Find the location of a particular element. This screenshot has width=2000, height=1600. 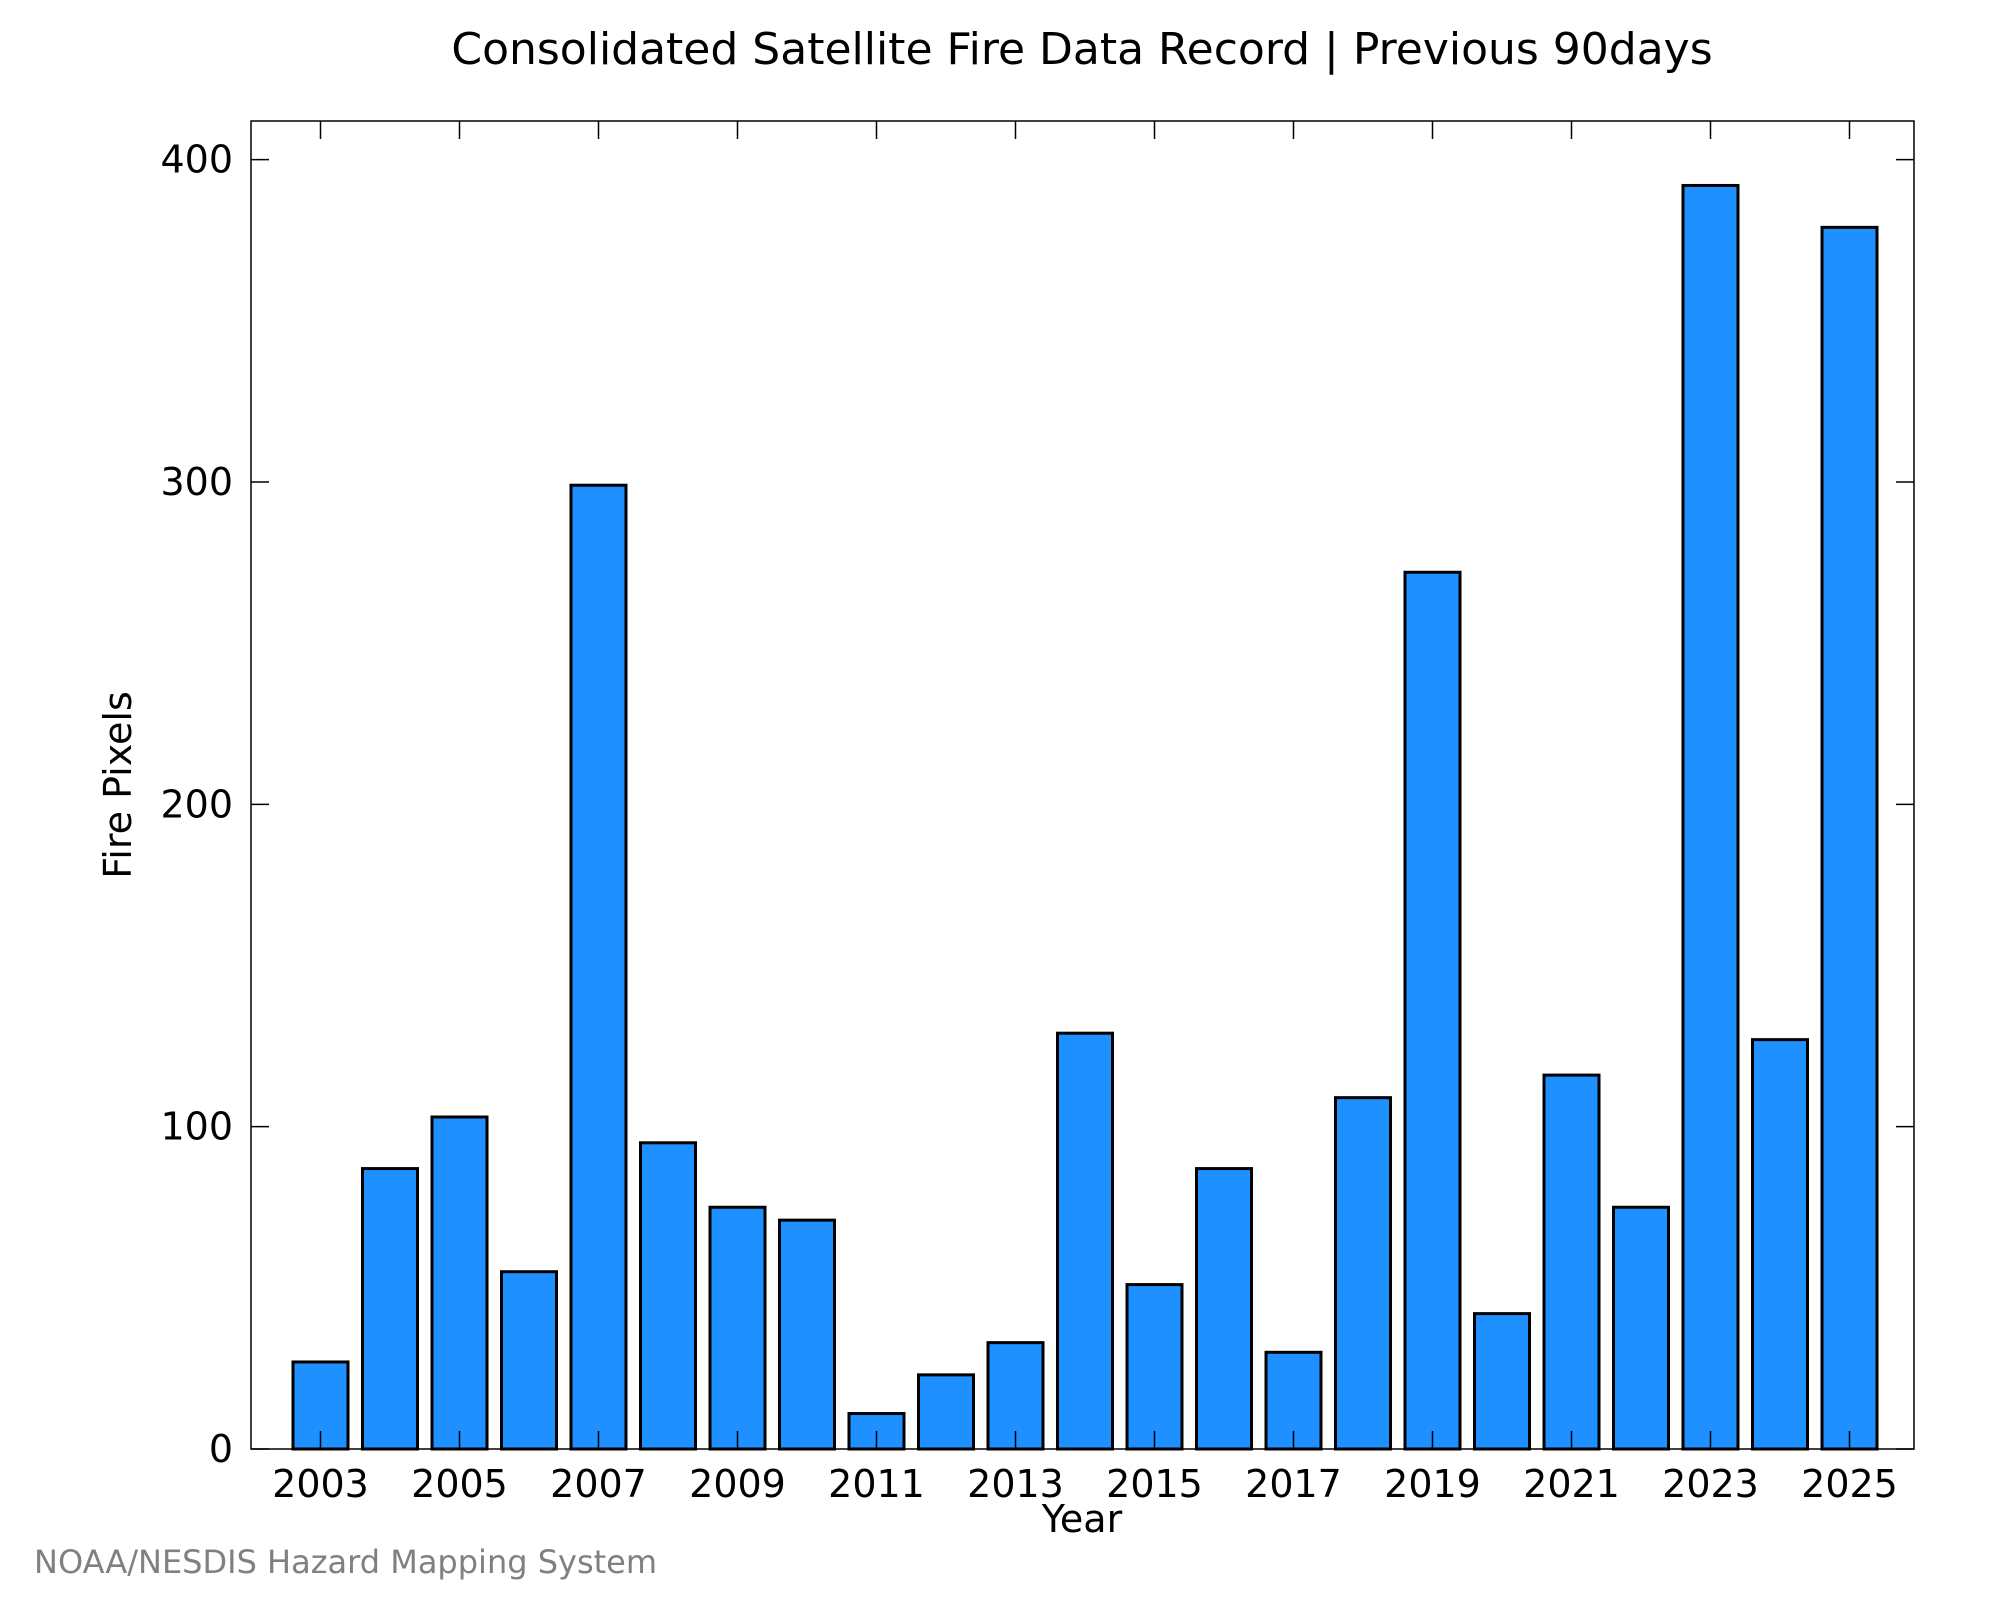

y-tick-label-300: 300 is located at coordinates (196, 482).